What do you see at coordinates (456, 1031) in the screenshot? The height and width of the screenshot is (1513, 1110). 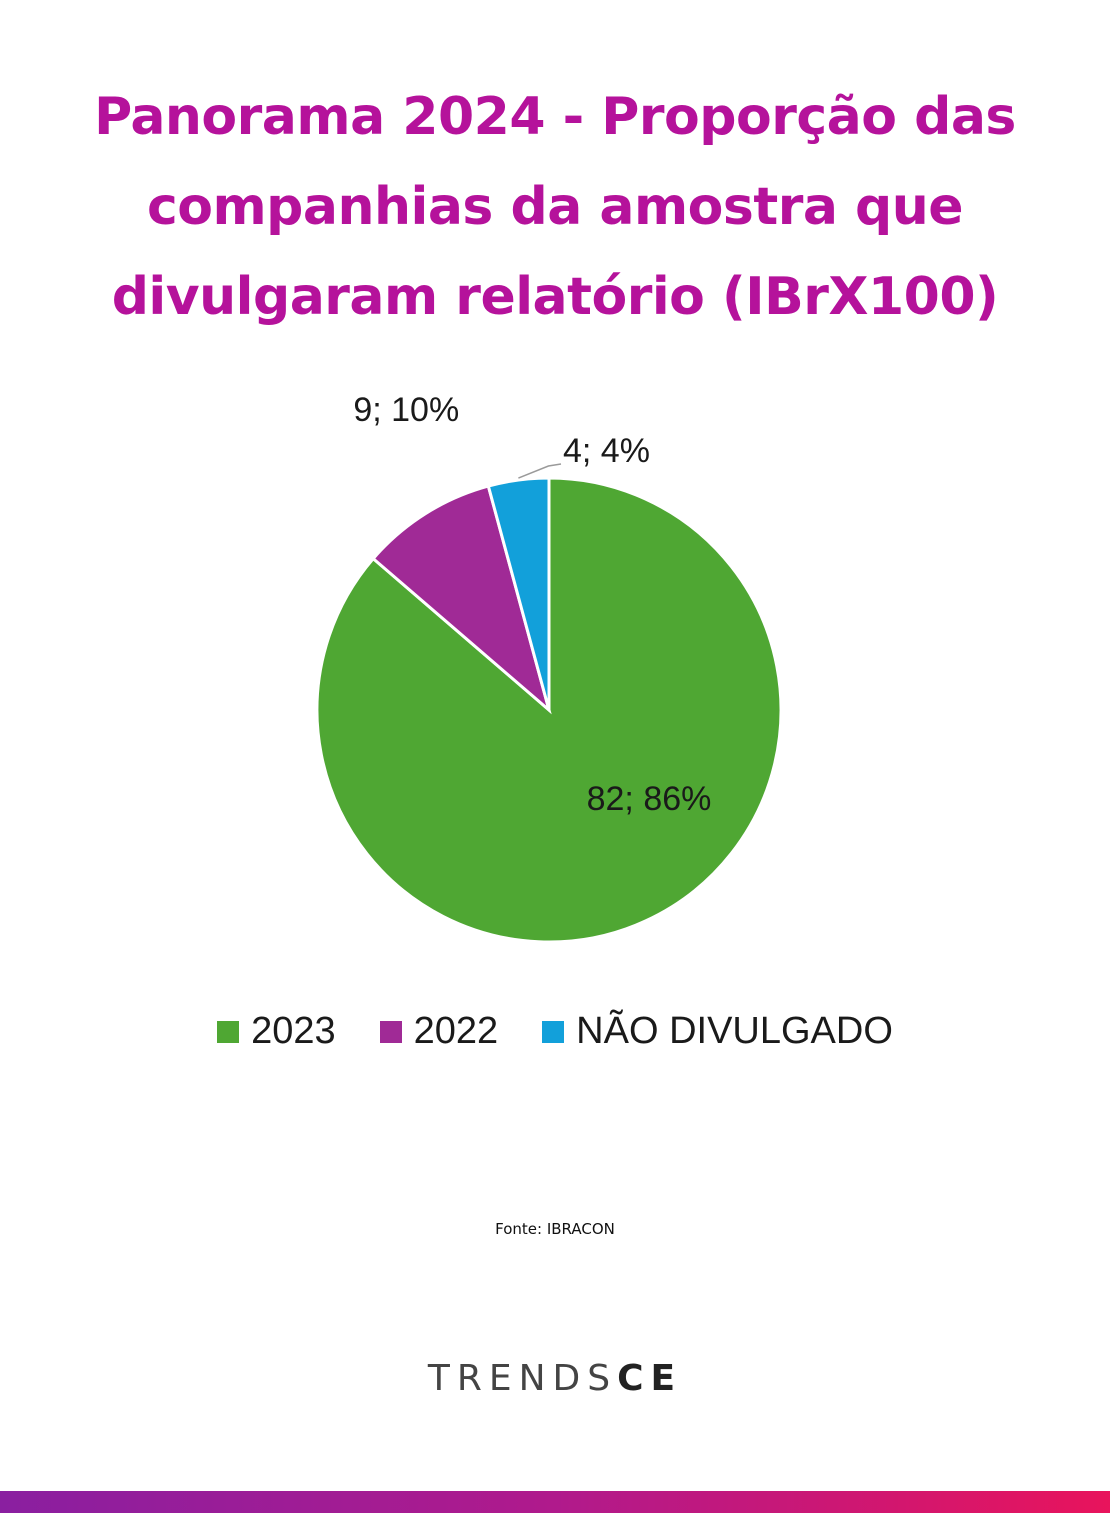 I see `legend-label-2022: 2022` at bounding box center [456, 1031].